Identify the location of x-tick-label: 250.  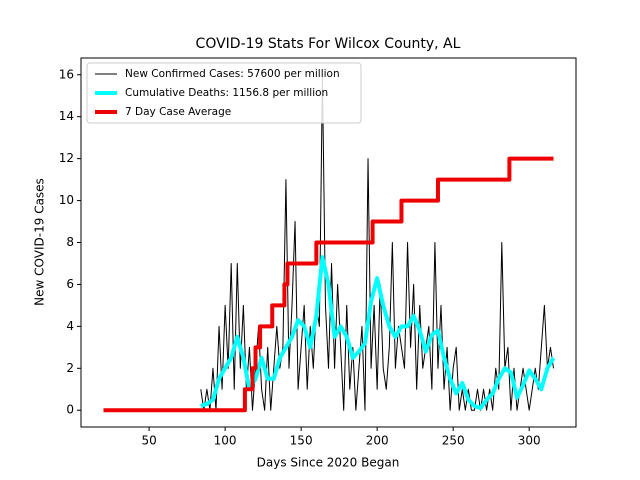
(453, 441).